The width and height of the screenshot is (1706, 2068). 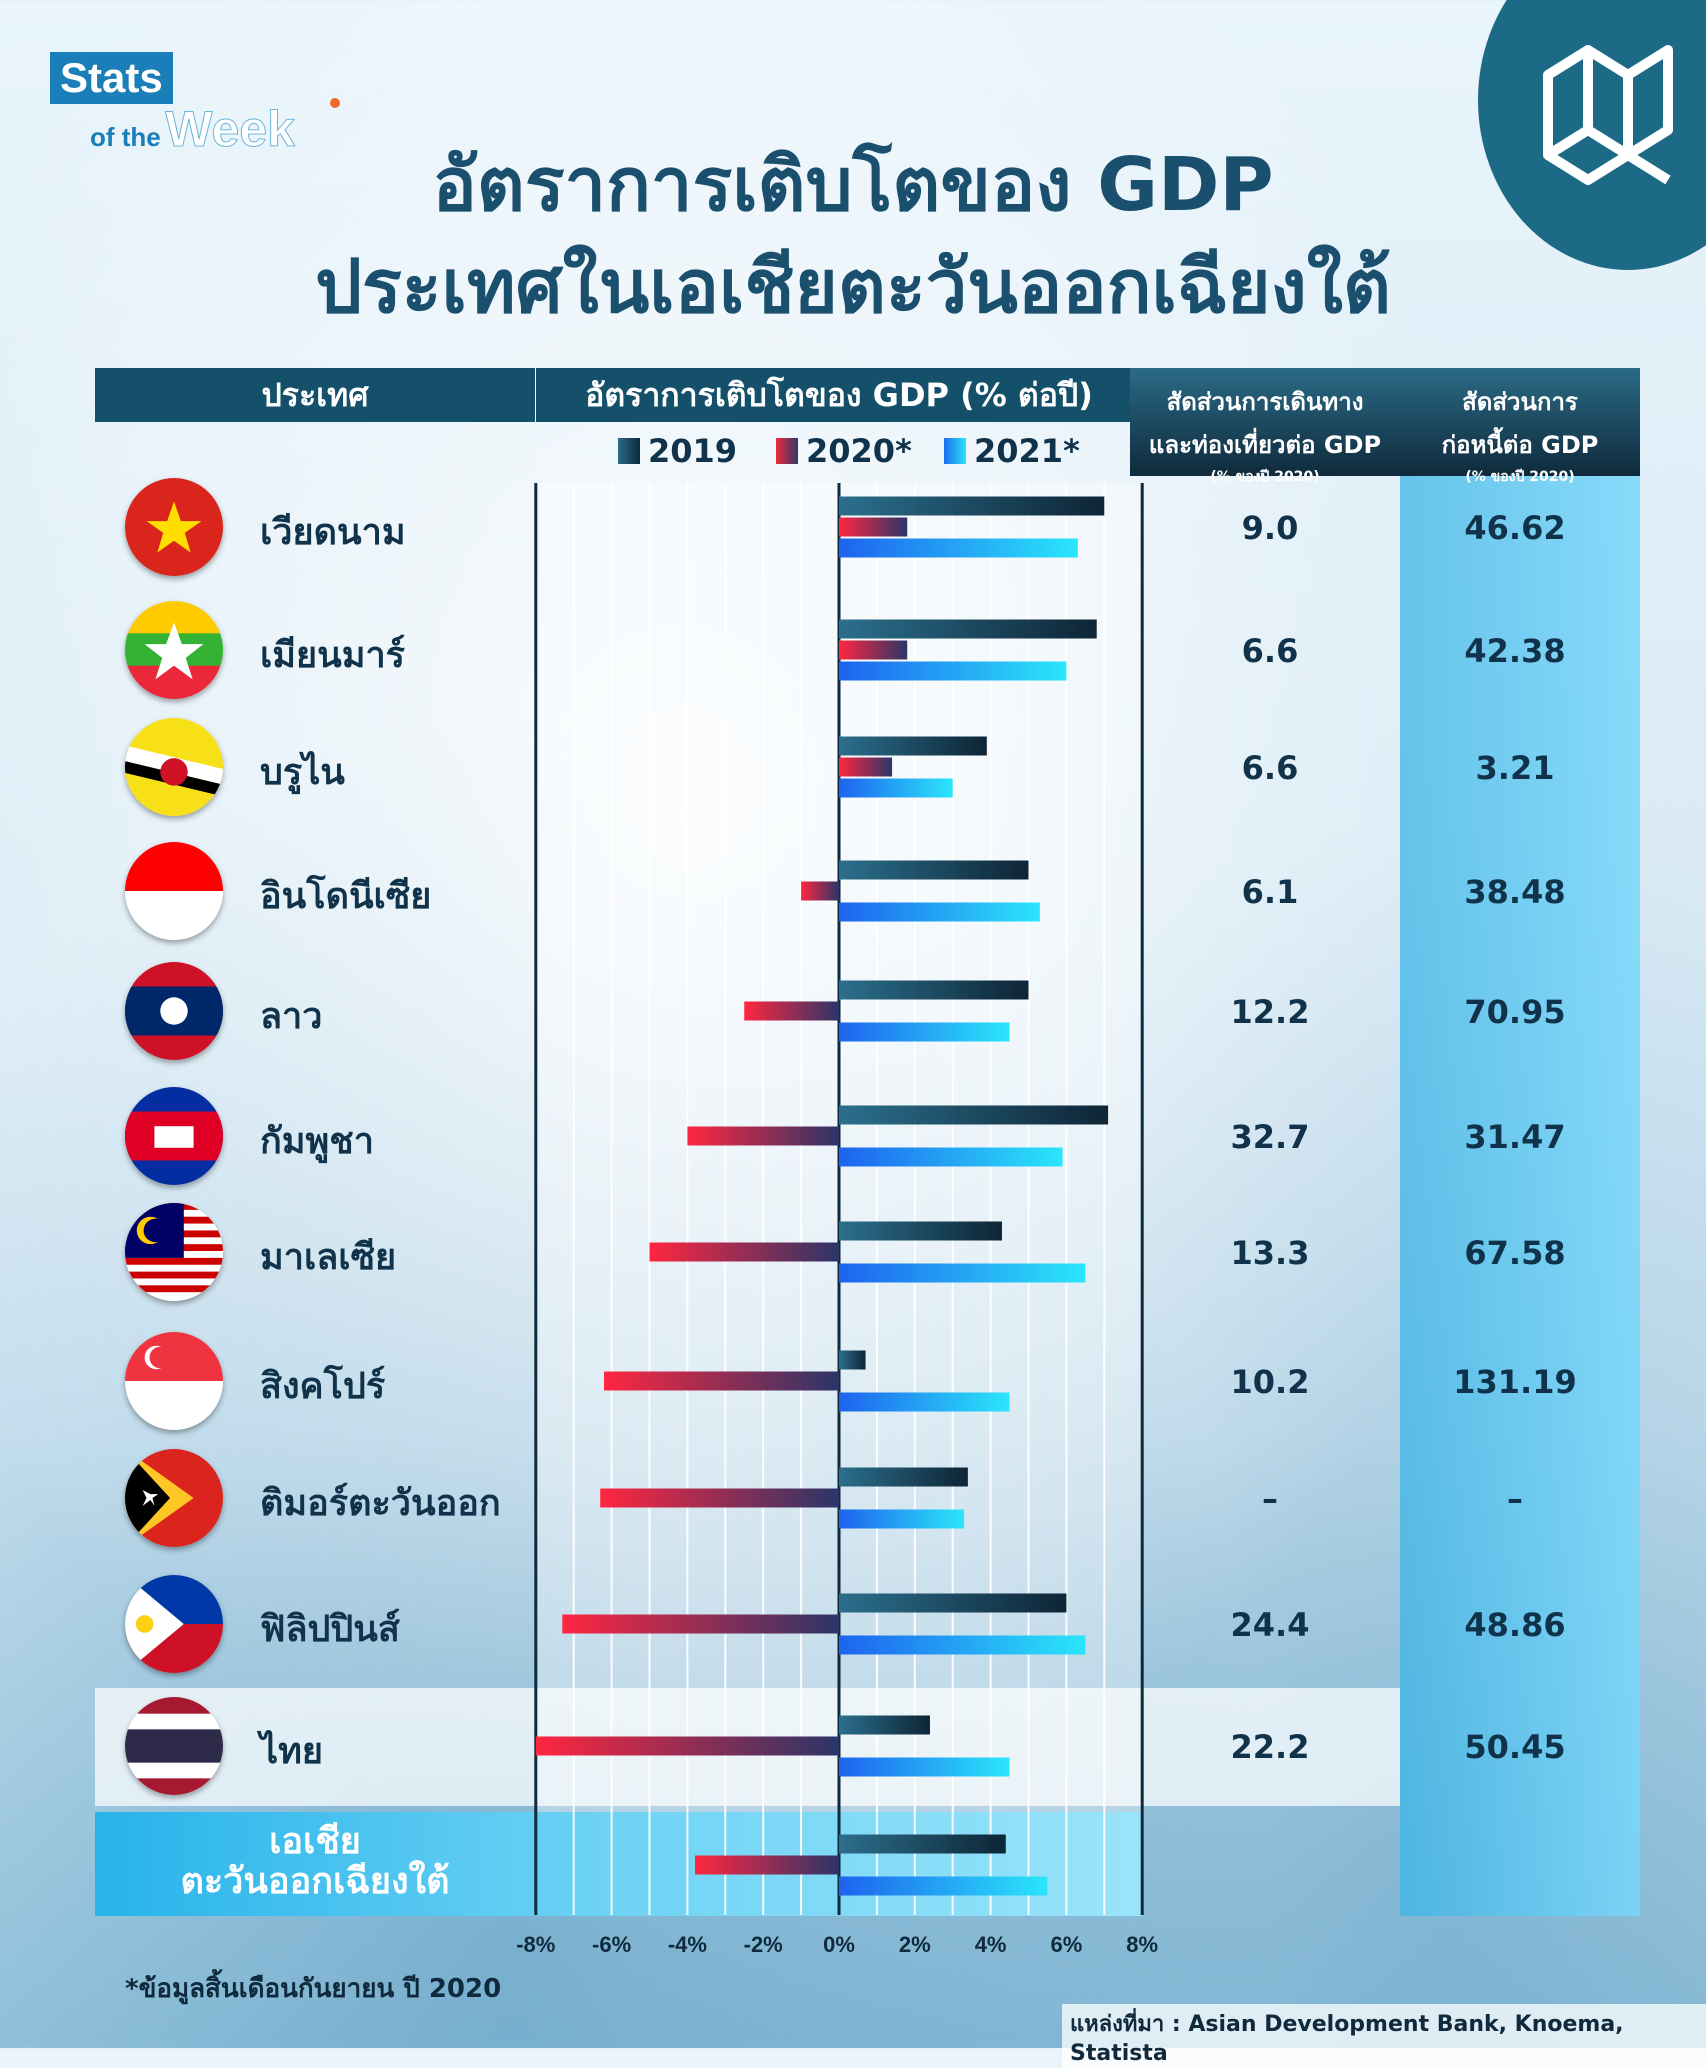 What do you see at coordinates (1142, 1944) in the screenshot?
I see `x-tick-label: 8%` at bounding box center [1142, 1944].